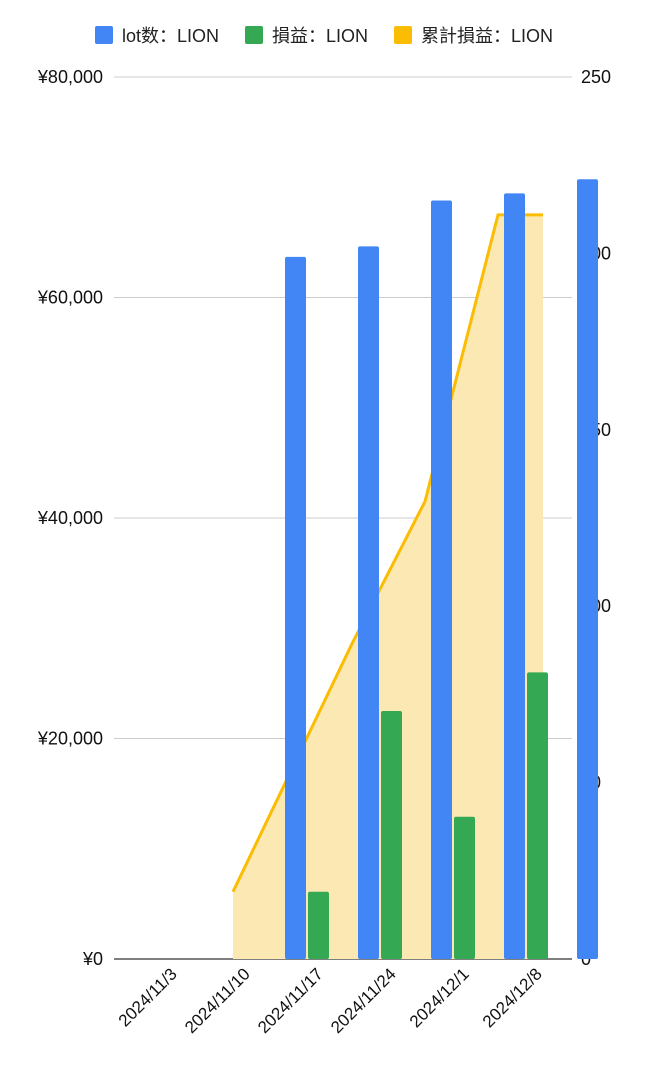  I want to click on legend-label-lot: lot数：LION, so click(170, 36).